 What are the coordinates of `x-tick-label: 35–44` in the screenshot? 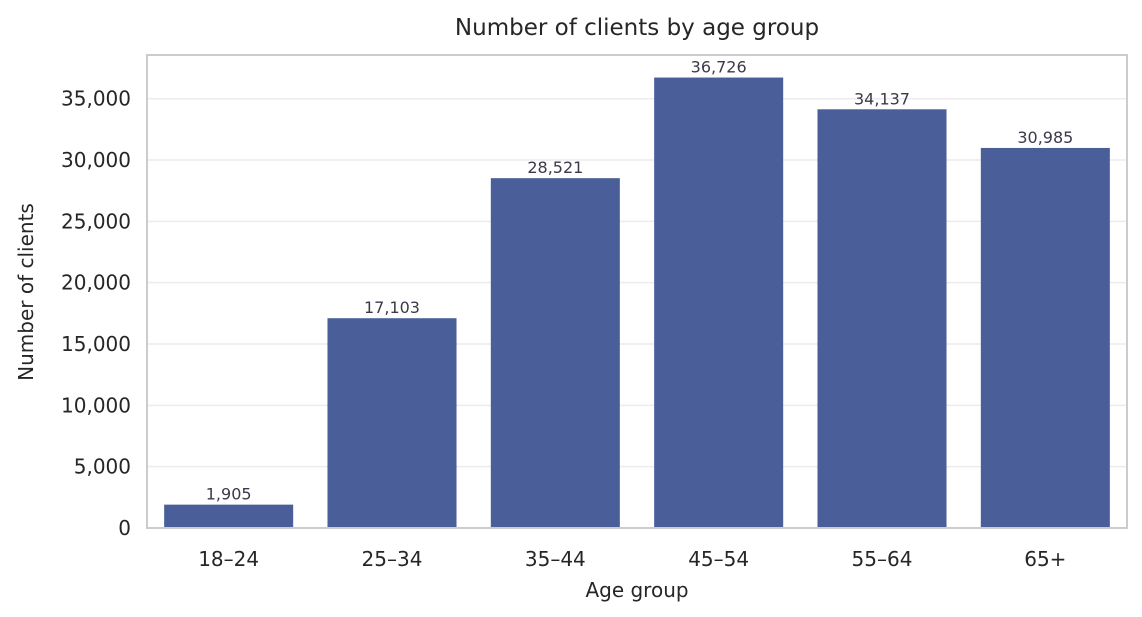 It's located at (555, 559).